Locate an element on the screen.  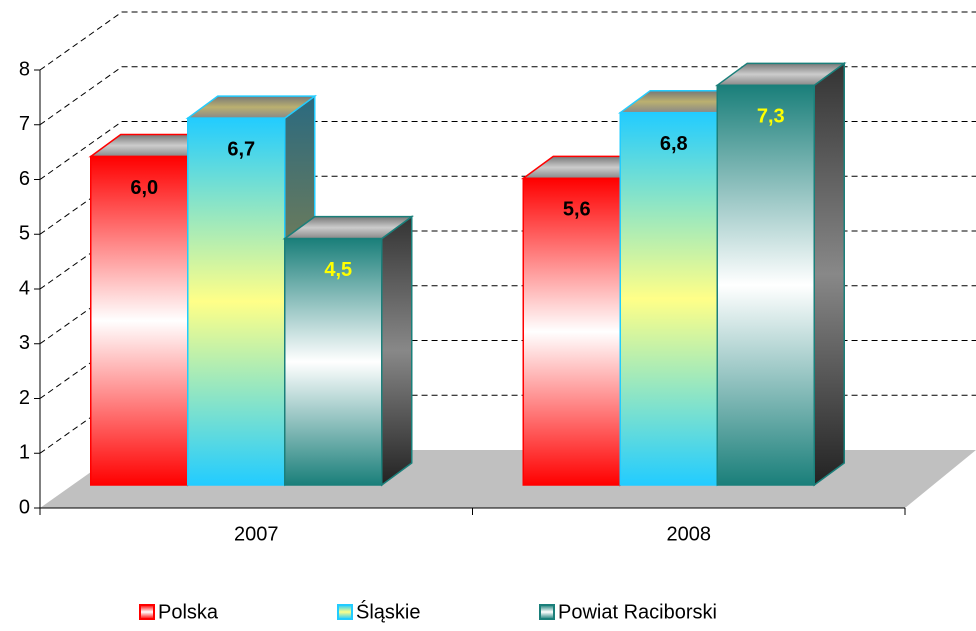
y-tick-label: 8 is located at coordinates (24, 69).